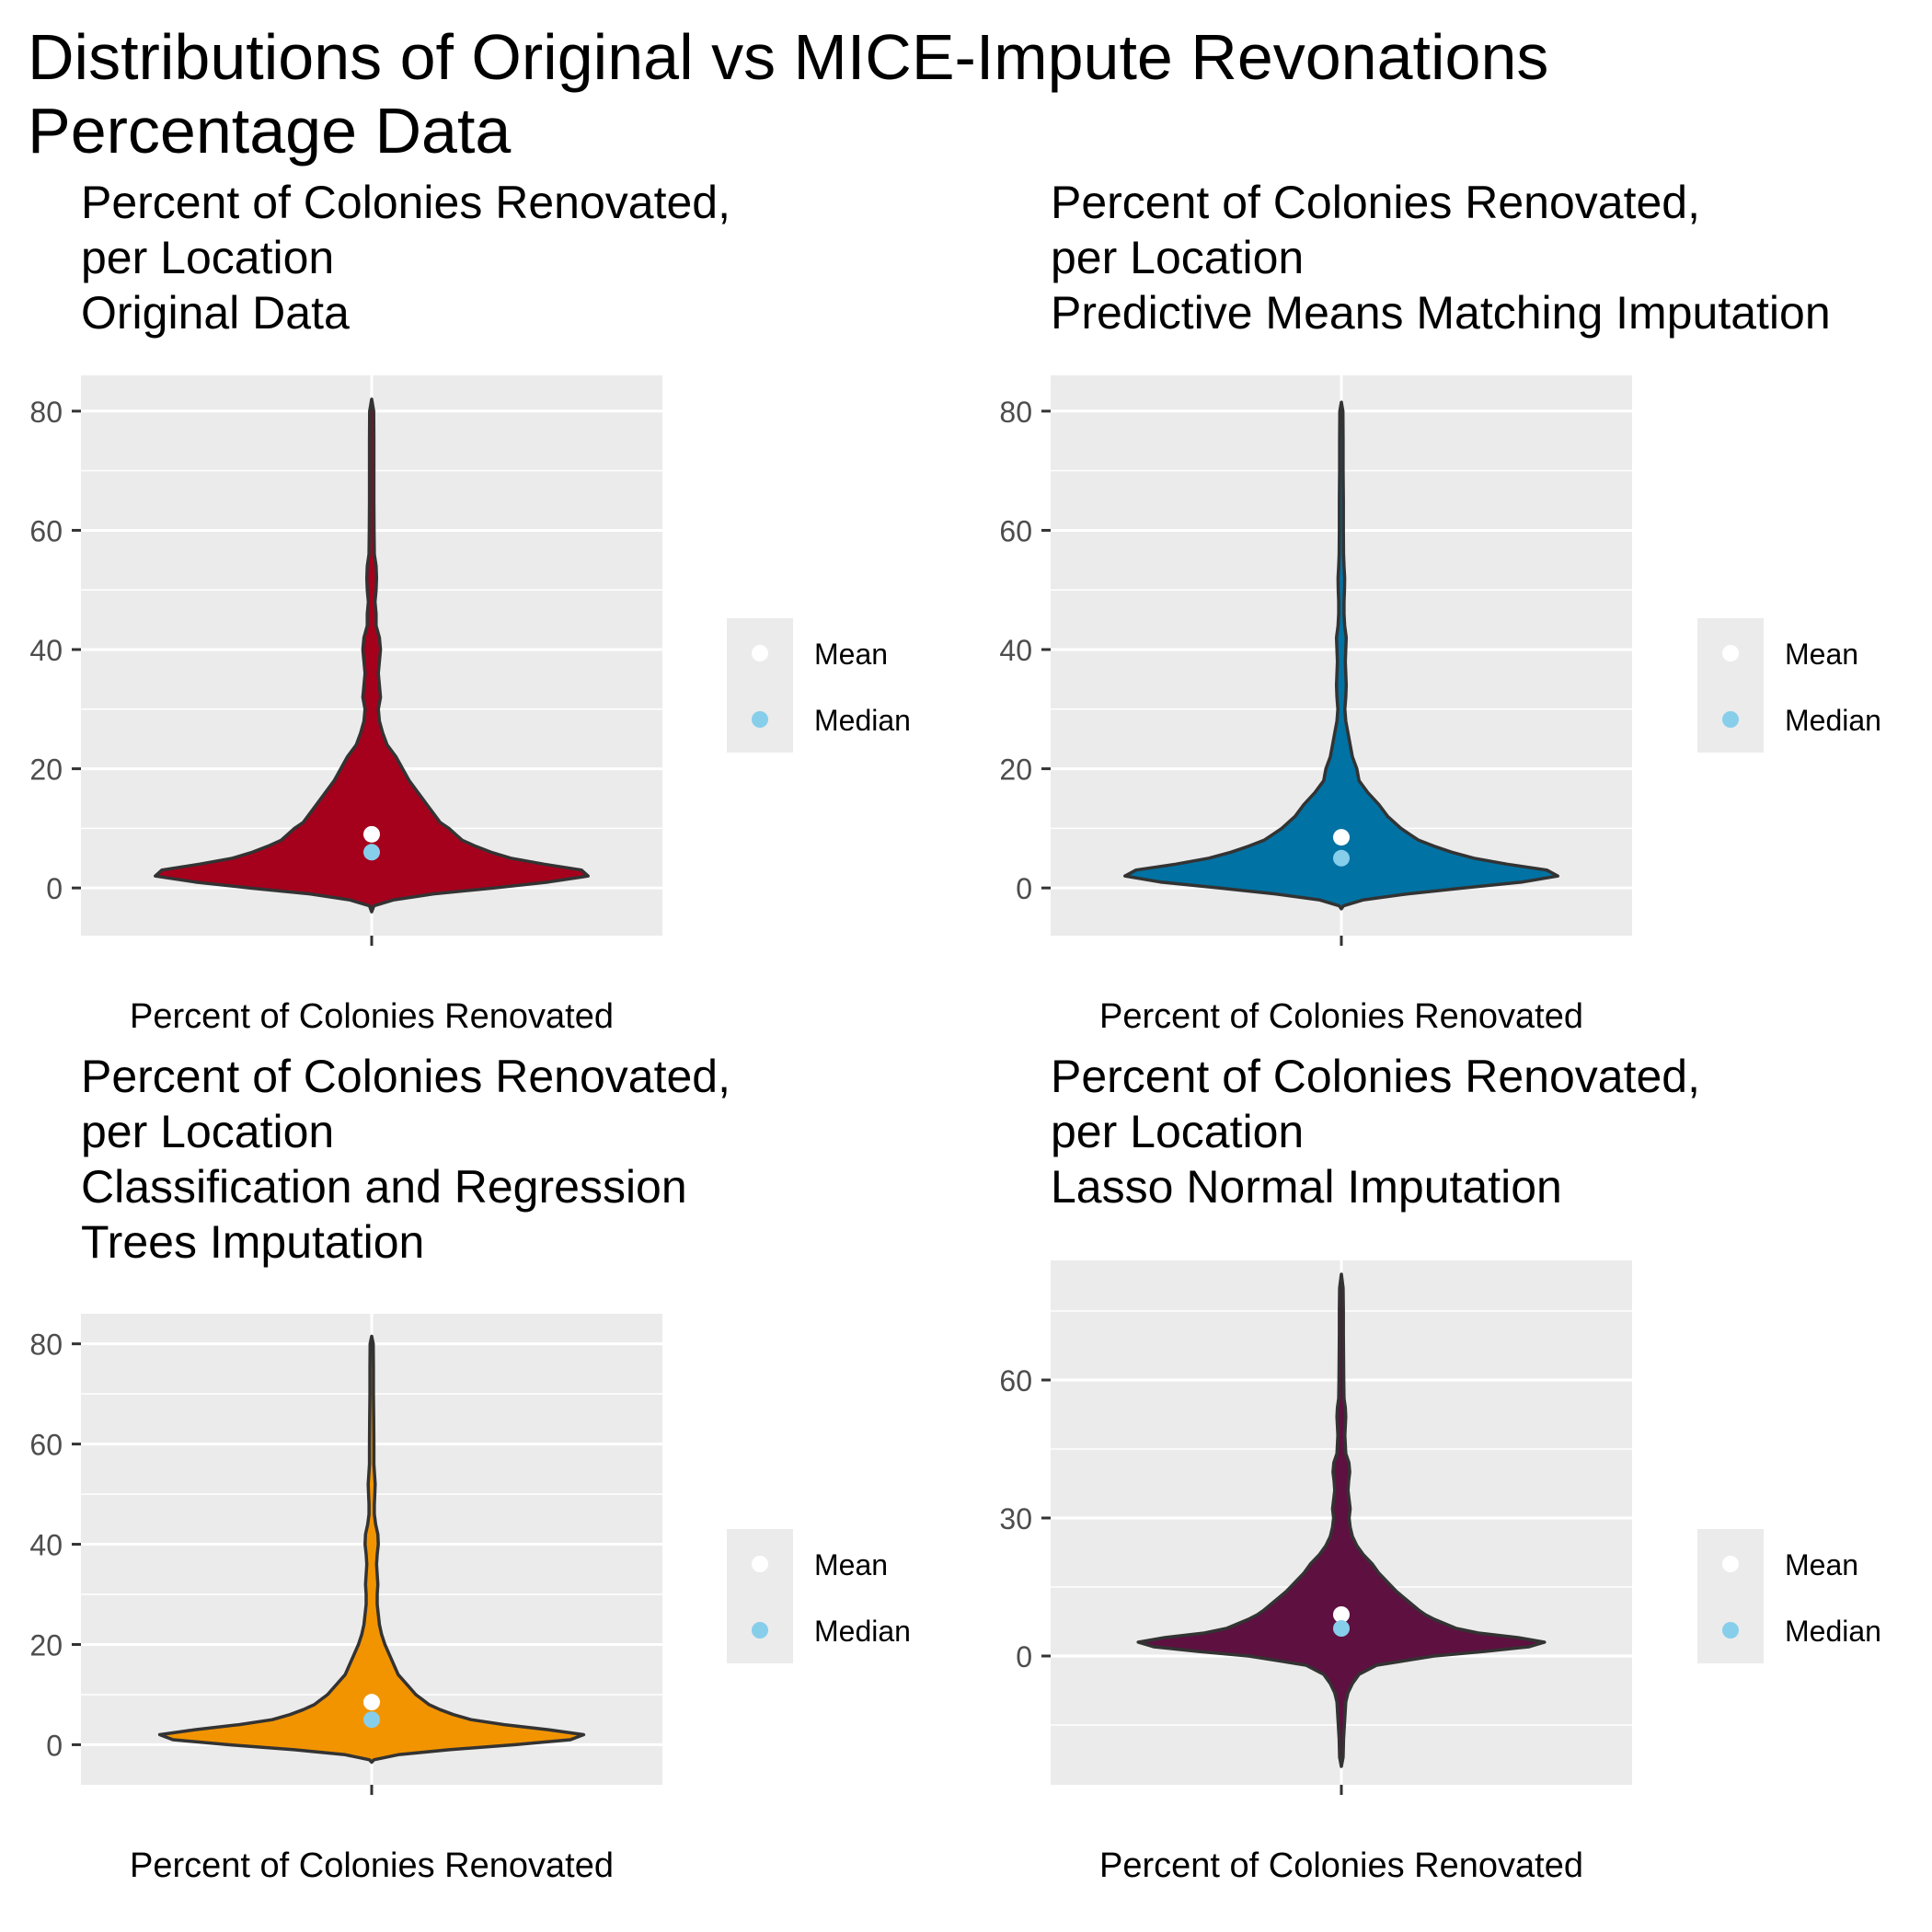  What do you see at coordinates (270, 131) in the screenshot?
I see `figure-title-line-2: Percentage Data` at bounding box center [270, 131].